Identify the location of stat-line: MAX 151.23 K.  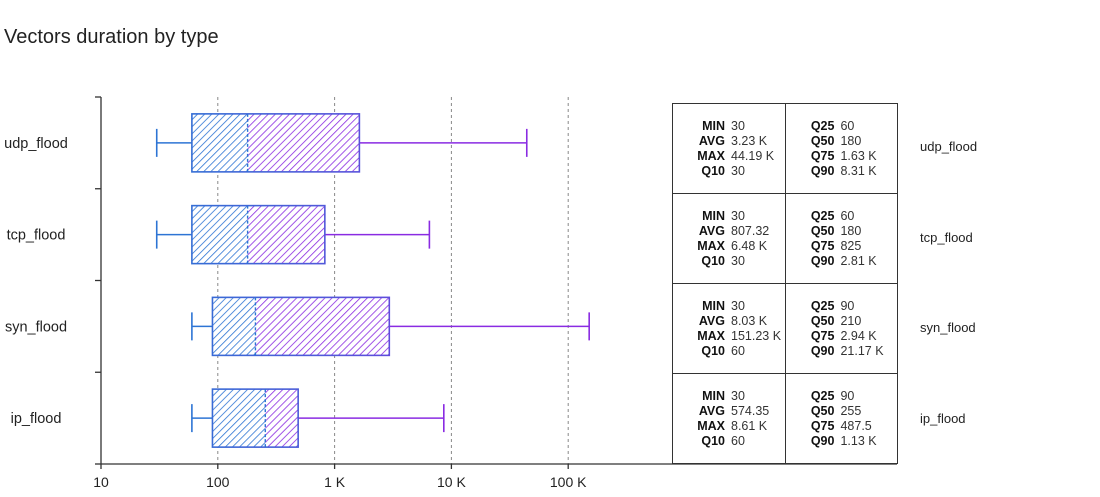
(734, 336).